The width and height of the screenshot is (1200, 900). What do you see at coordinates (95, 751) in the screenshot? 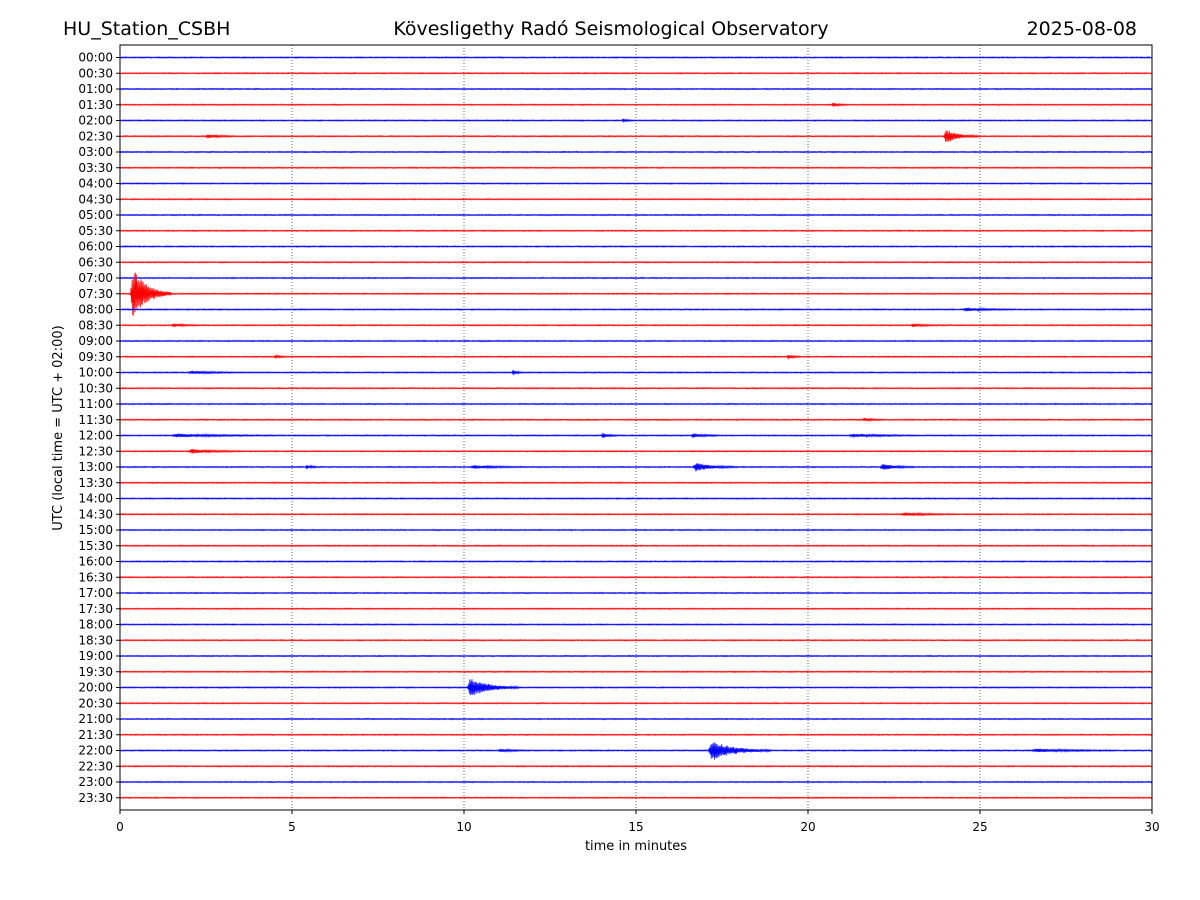
I see `y-tick-label: 22:00` at bounding box center [95, 751].